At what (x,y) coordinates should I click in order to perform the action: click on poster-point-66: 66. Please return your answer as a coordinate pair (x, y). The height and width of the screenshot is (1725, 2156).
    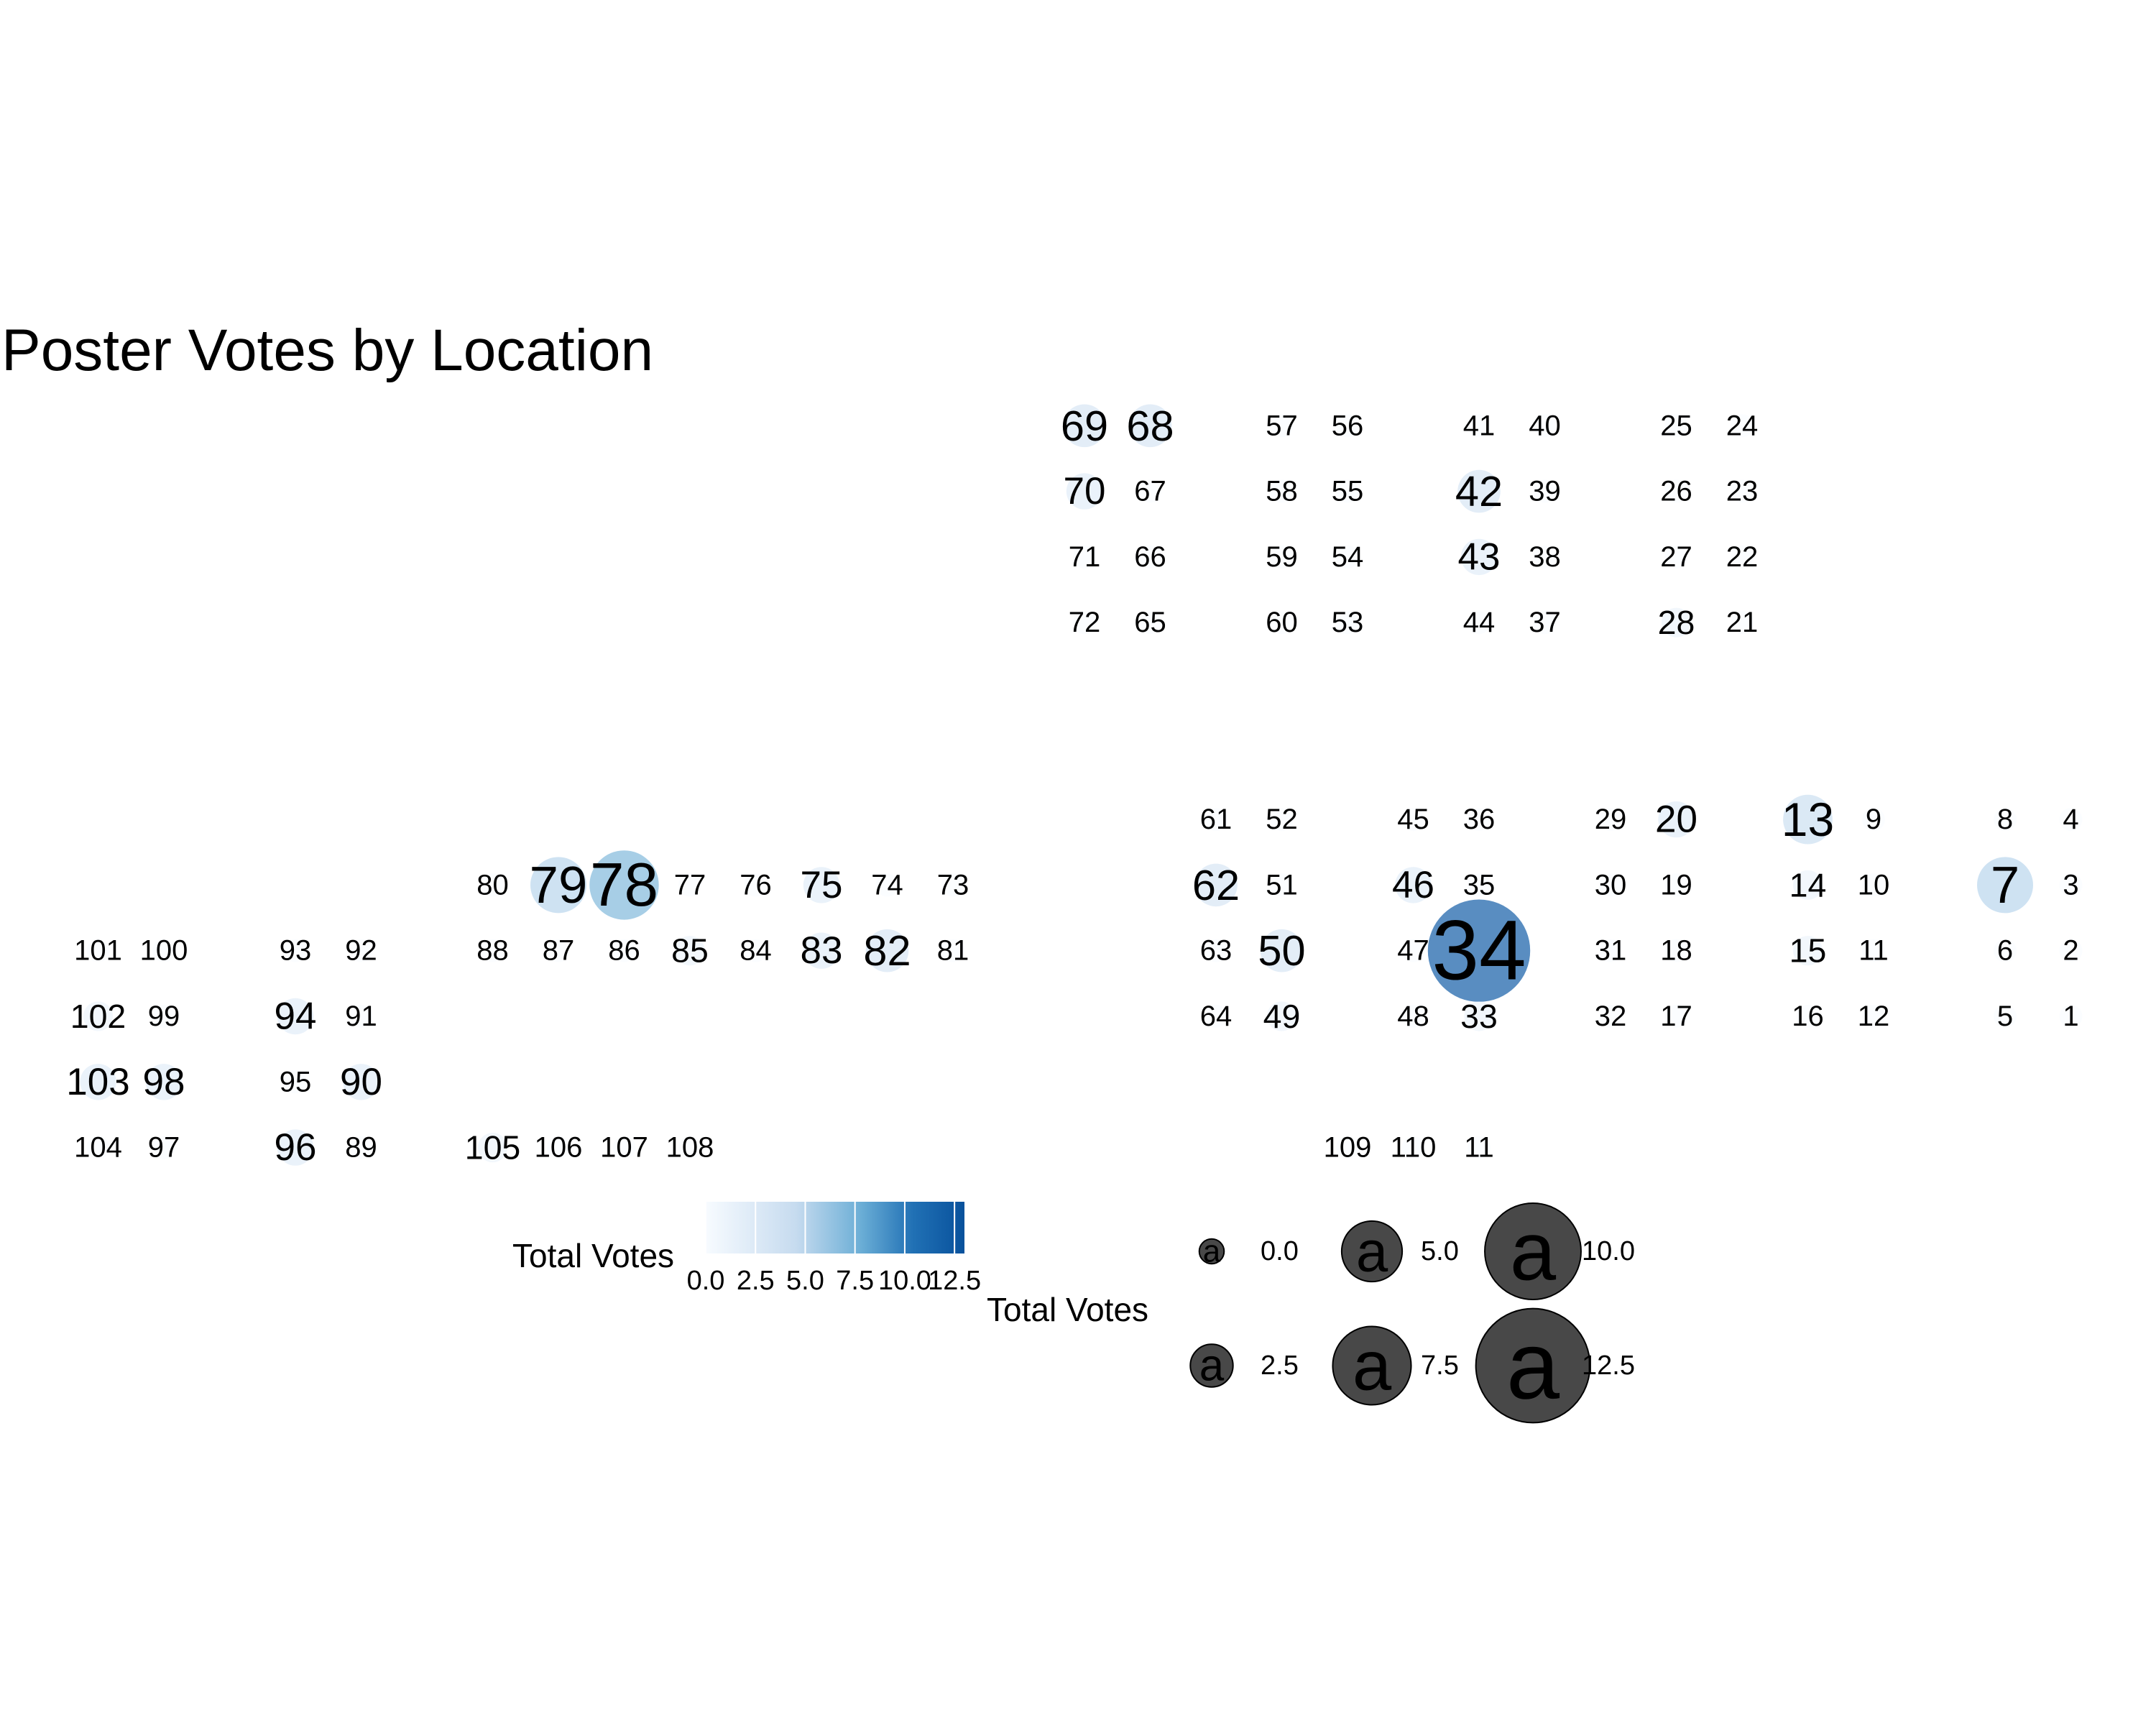
    Looking at the image, I should click on (1150, 557).